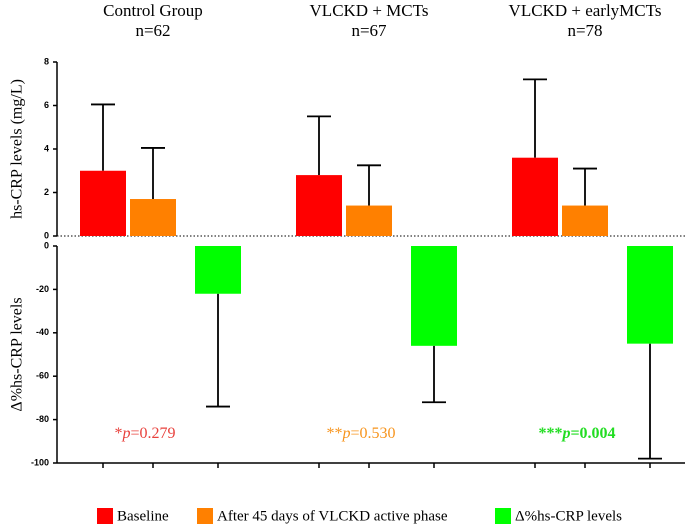  I want to click on y-tick-label: 8, so click(46, 61).